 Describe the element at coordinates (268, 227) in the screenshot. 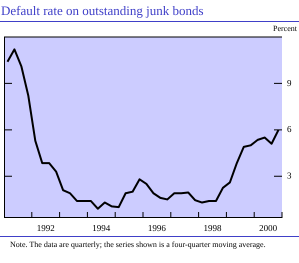

I see `x-tick-label: 2000` at that location.